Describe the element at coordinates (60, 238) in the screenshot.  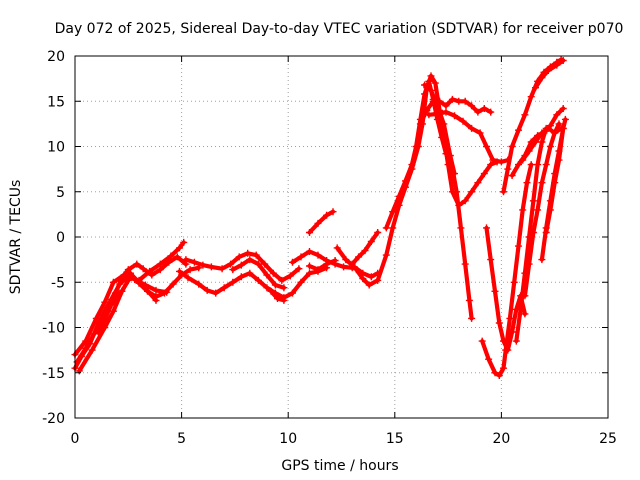
I see `y-tick-label: 0` at that location.